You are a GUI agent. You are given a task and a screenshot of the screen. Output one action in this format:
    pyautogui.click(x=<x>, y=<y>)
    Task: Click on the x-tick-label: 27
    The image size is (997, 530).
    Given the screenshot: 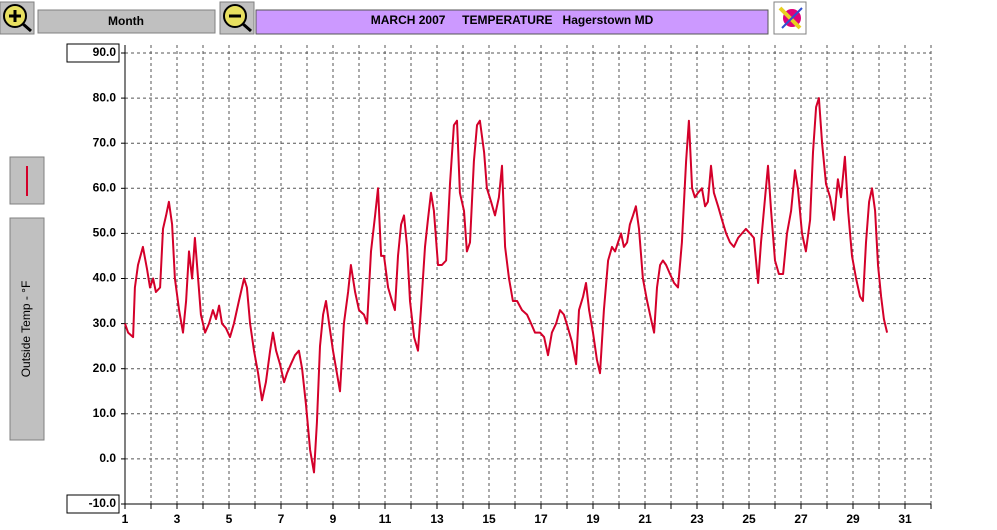 What is the action you would take?
    pyautogui.click(x=801, y=519)
    